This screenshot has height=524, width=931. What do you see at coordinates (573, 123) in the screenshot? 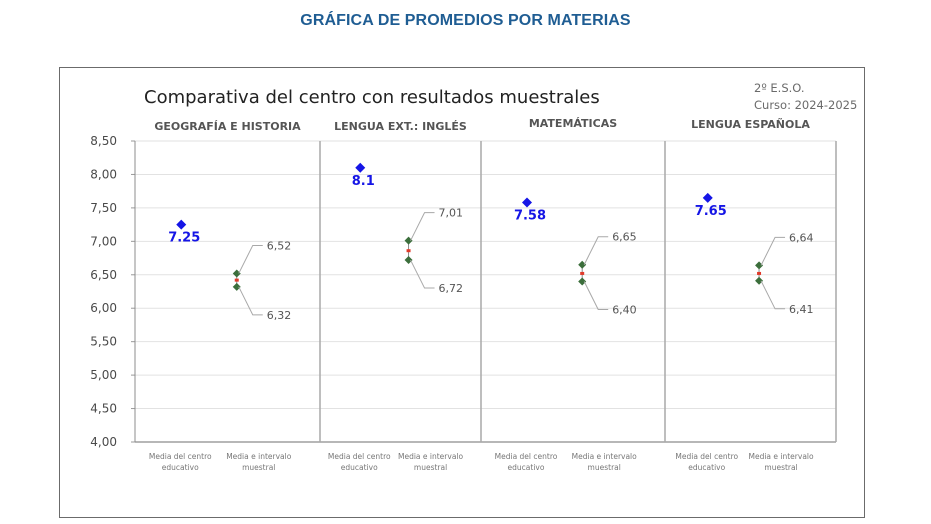
I see `panel-subject-label: MATEMÁTICAS` at bounding box center [573, 123].